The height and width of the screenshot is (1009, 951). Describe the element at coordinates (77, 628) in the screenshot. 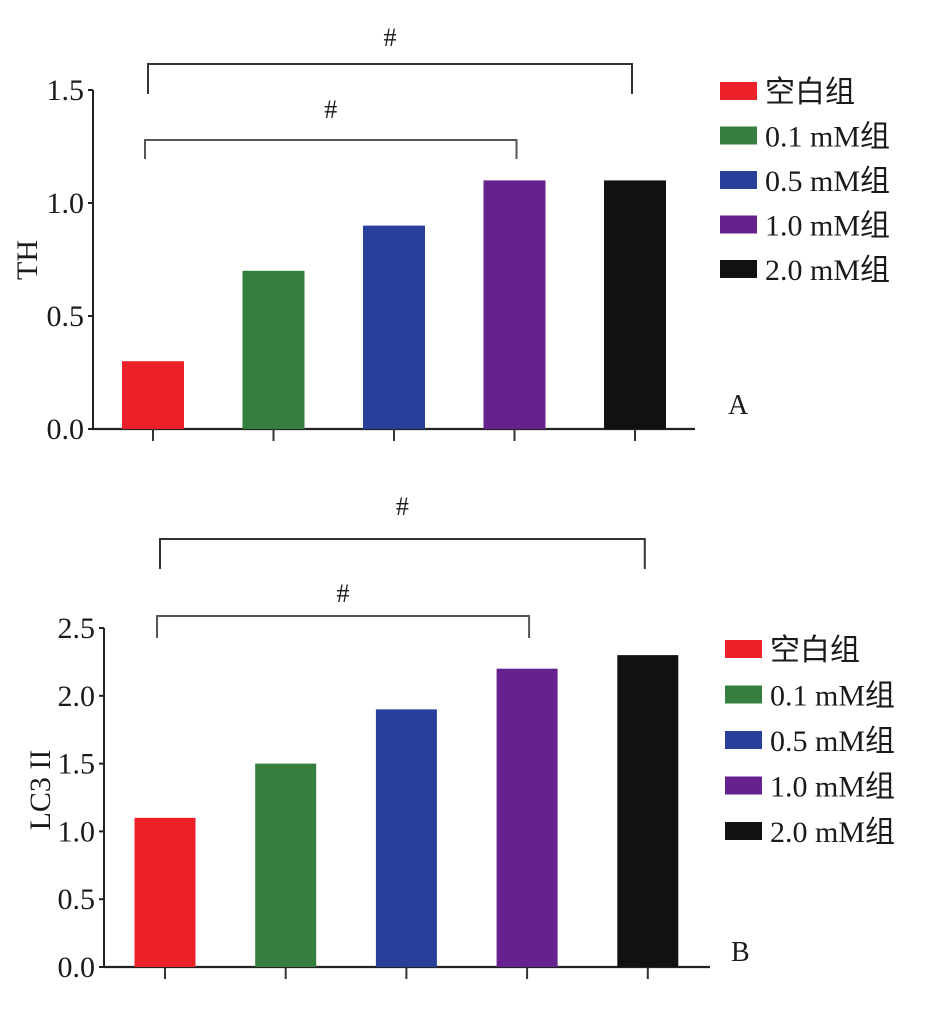

I see `y-tick-label: 2.5` at that location.